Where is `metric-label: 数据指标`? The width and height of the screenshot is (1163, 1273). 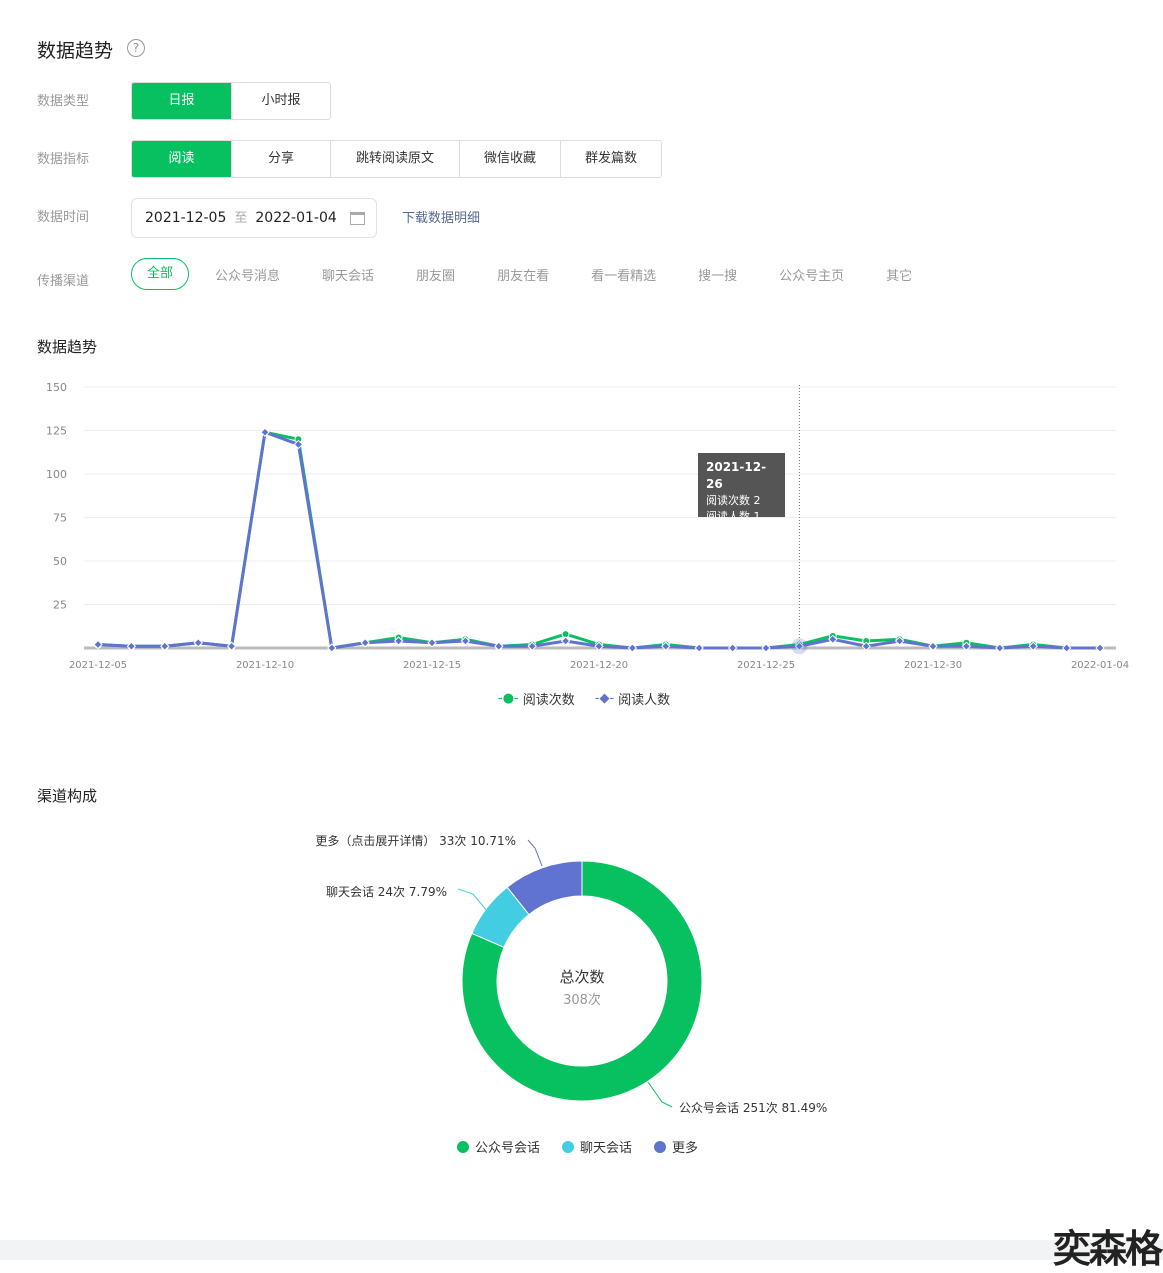 metric-label: 数据指标 is located at coordinates (63, 159).